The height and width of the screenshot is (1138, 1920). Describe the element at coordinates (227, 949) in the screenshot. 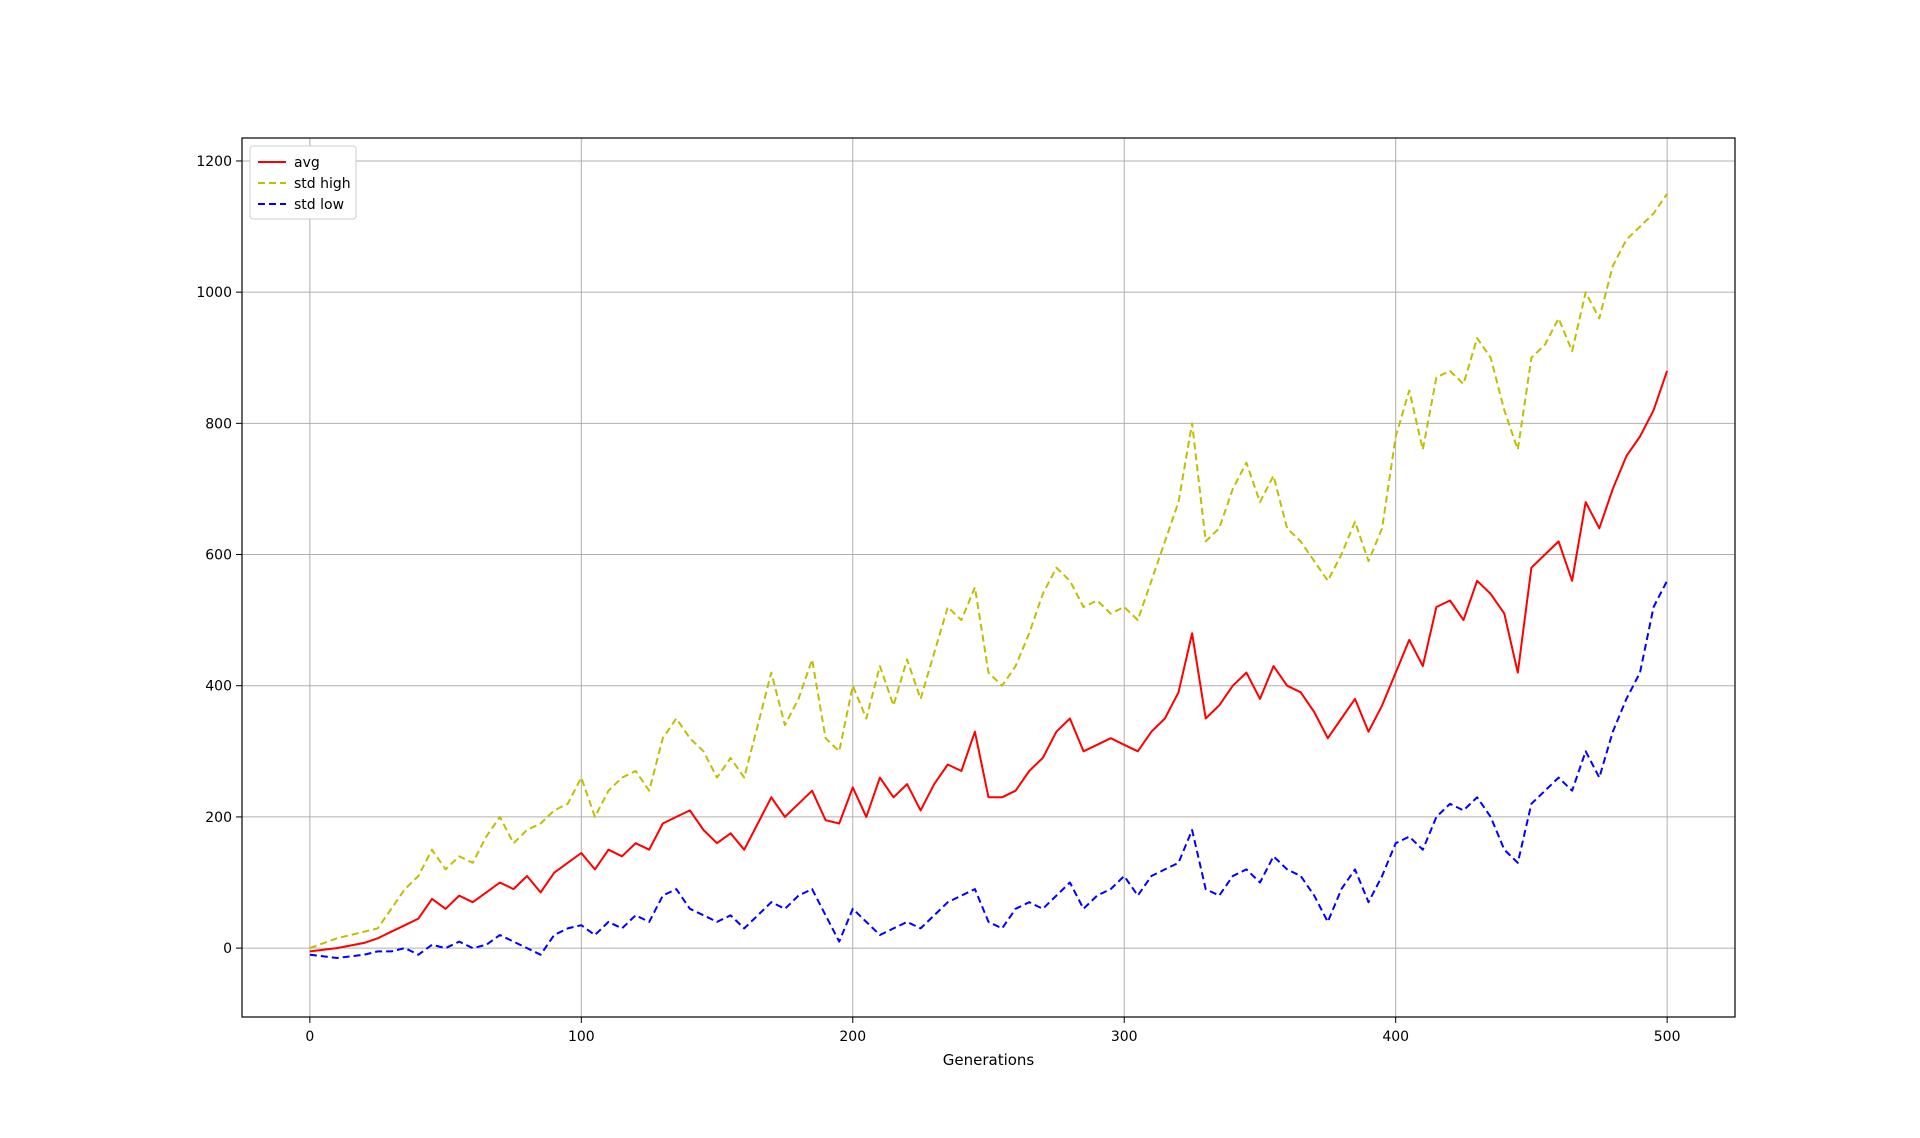

I see `y-tick-label: 0` at that location.